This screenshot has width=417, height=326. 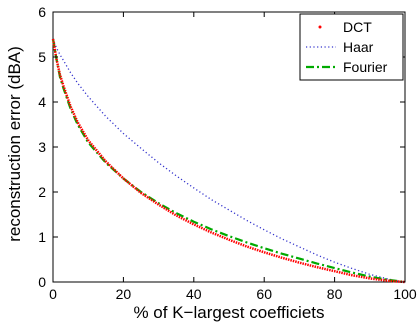 What do you see at coordinates (42, 12) in the screenshot?
I see `y-tick-label: 6` at bounding box center [42, 12].